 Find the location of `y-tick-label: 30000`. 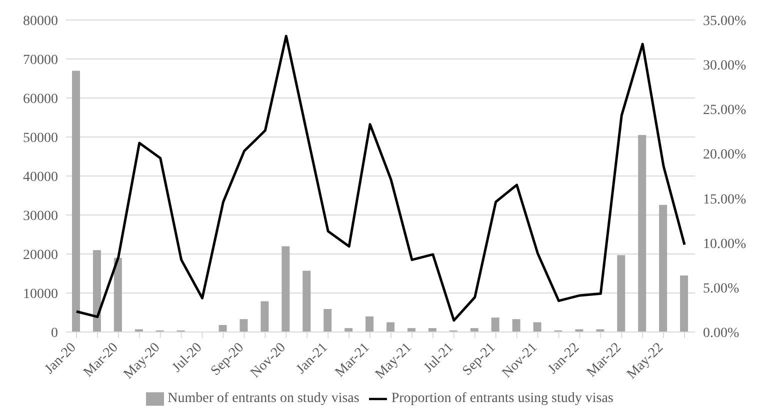

y-tick-label: 30000 is located at coordinates (40, 216).